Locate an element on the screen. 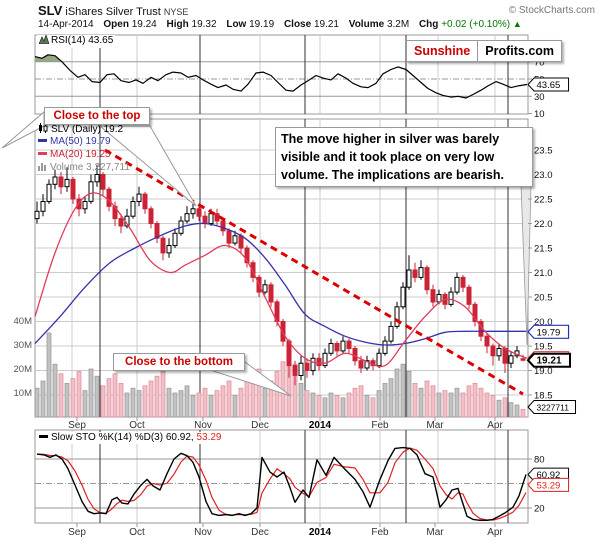 Image resolution: width=600 pixels, height=550 pixels. sto-d-tag is located at coordinates (548, 484).